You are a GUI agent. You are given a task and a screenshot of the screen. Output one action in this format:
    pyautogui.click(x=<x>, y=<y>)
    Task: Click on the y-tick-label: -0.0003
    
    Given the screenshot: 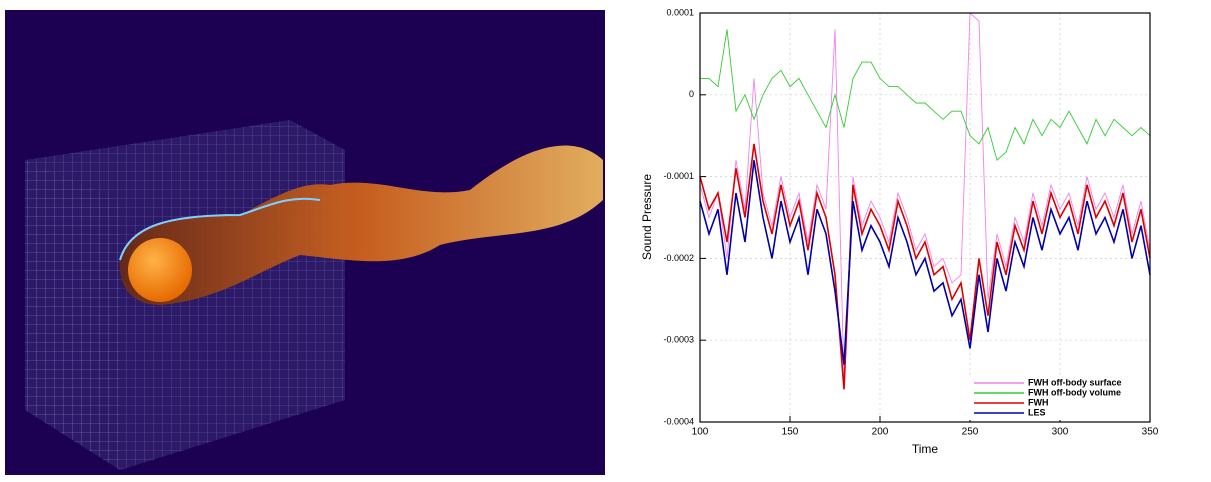 What is the action you would take?
    pyautogui.click(x=678, y=340)
    